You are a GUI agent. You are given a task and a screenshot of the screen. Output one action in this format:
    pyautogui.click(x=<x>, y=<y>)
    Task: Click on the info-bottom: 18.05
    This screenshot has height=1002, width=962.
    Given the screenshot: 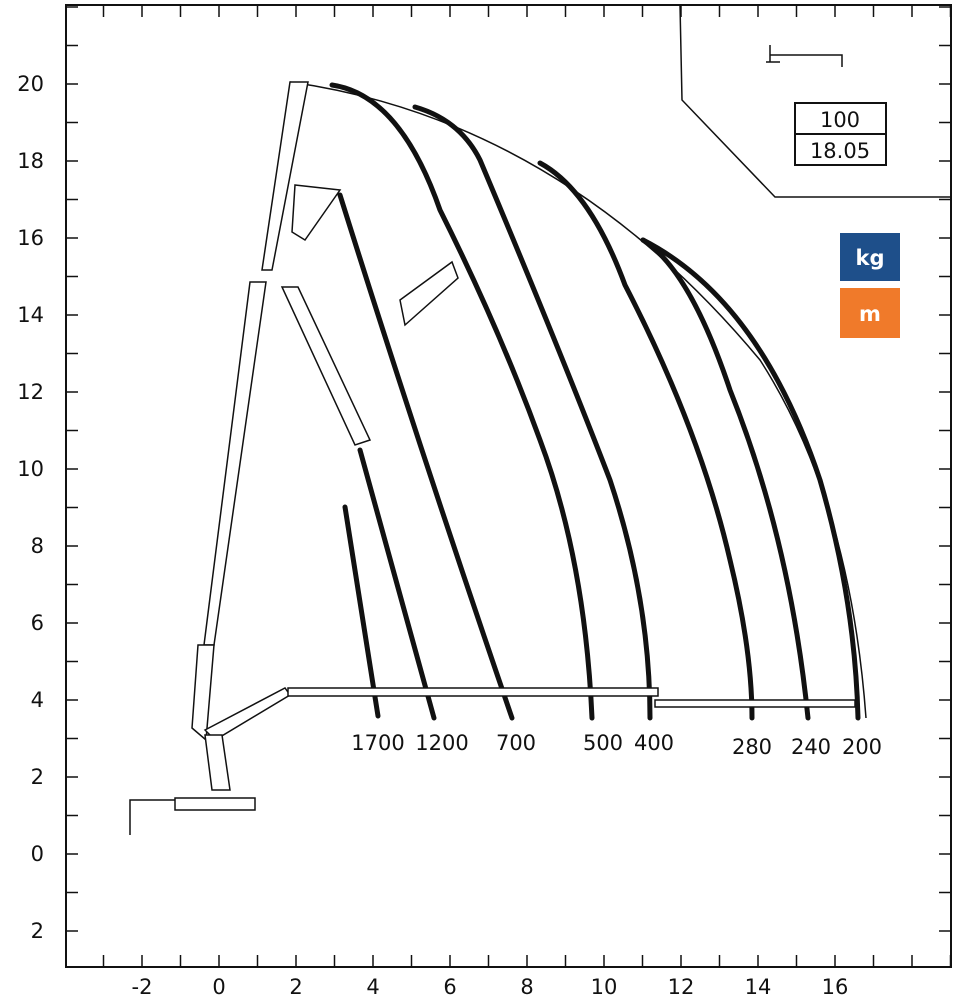 What is the action you would take?
    pyautogui.click(x=840, y=151)
    